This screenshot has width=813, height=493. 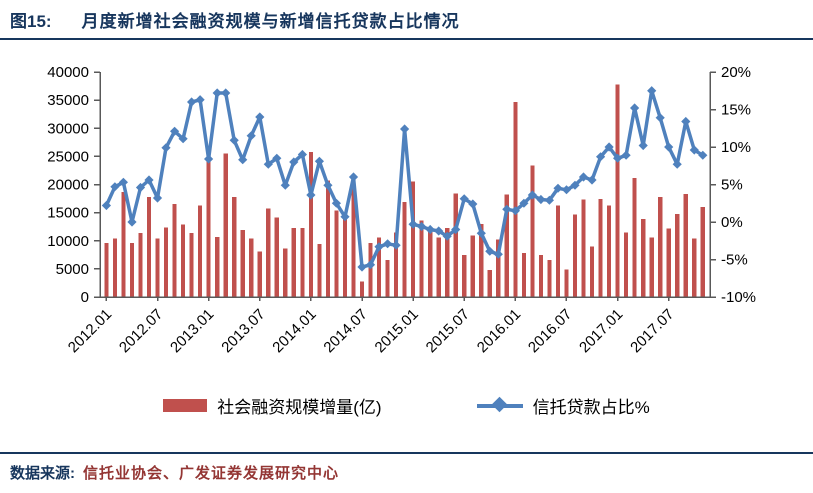 What do you see at coordinates (68, 72) in the screenshot?
I see `left-axis-tick-label: 40000` at bounding box center [68, 72].